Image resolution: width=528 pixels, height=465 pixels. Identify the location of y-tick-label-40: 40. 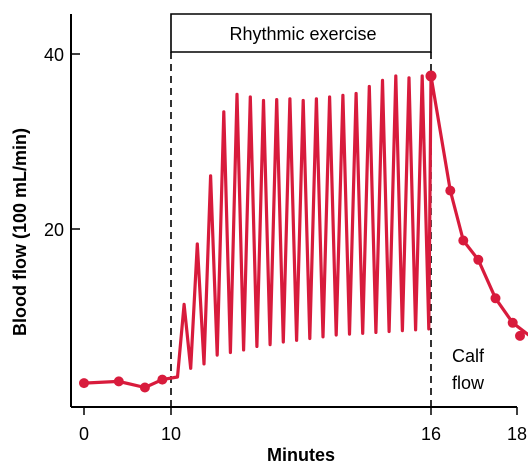
(54, 55).